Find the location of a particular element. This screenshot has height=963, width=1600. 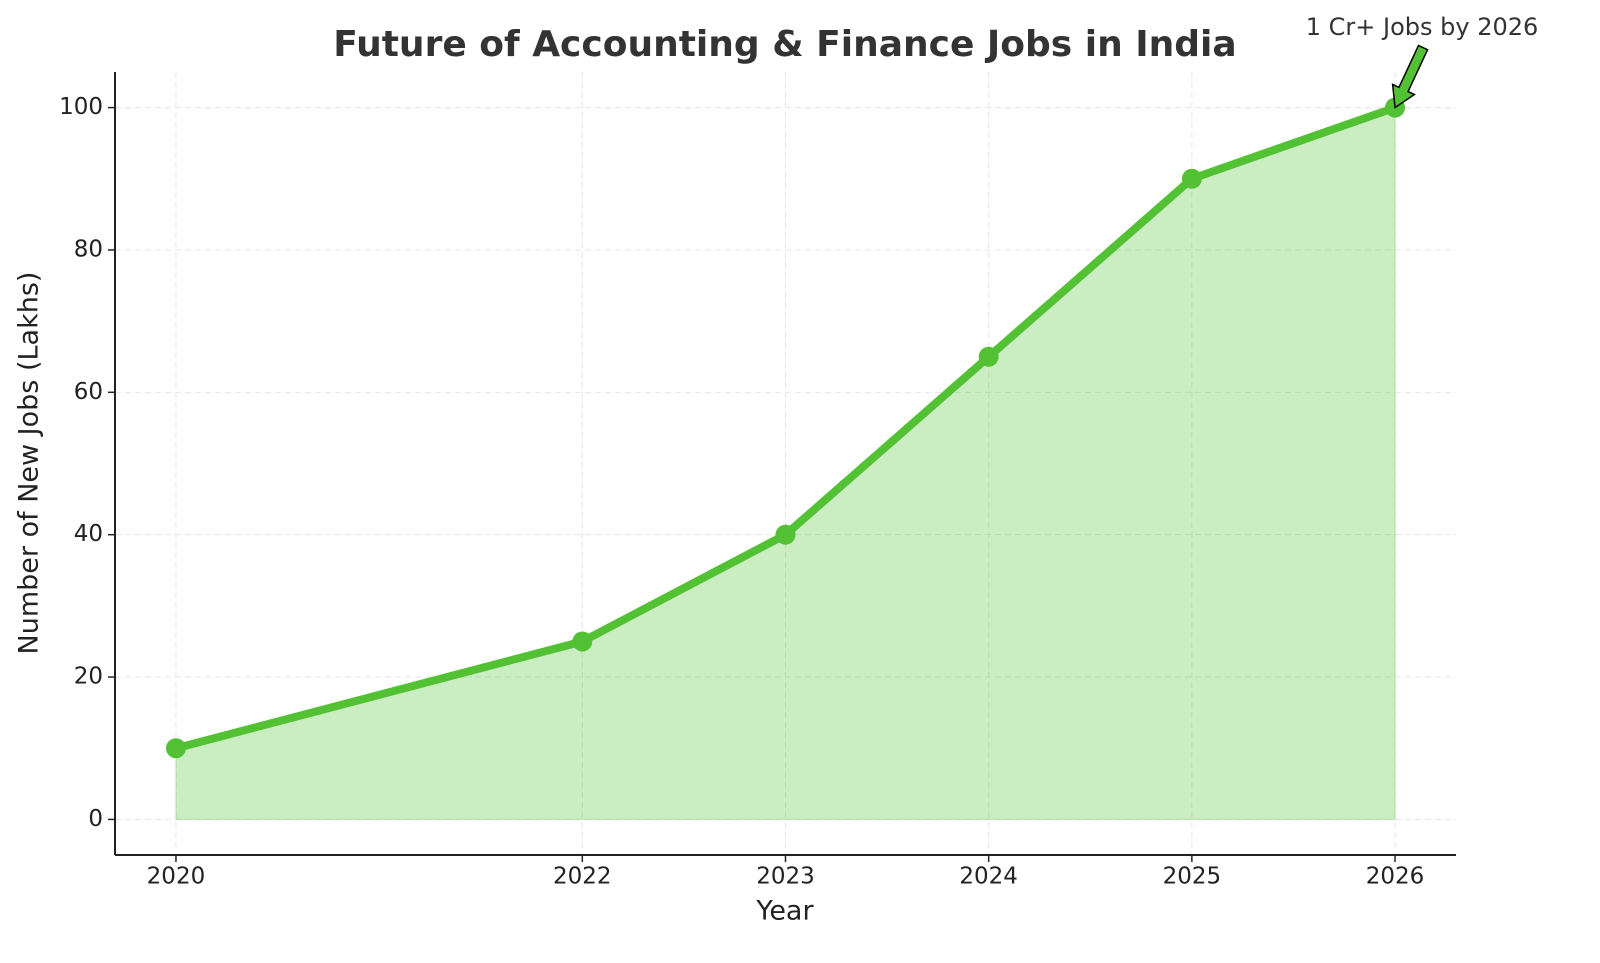

annotation-arrow is located at coordinates (1410, 76).